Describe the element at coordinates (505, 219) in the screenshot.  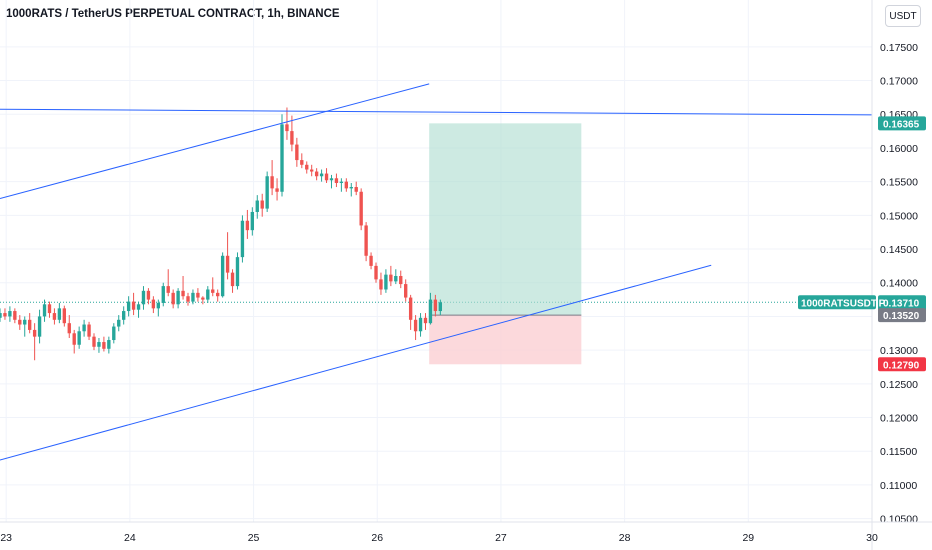
I see `profit-zone` at that location.